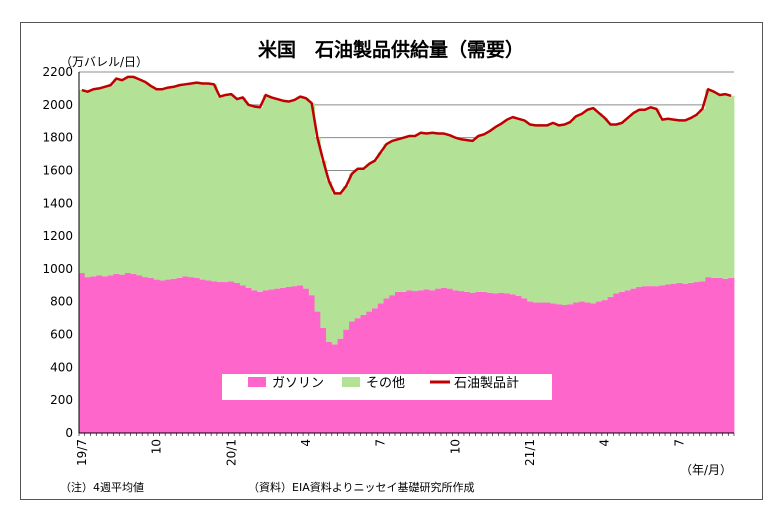 The height and width of the screenshot is (531, 783). Describe the element at coordinates (361, 487) in the screenshot. I see `source-text: （資料）EIA資料よりニッセイ基礎研究所作成` at that location.